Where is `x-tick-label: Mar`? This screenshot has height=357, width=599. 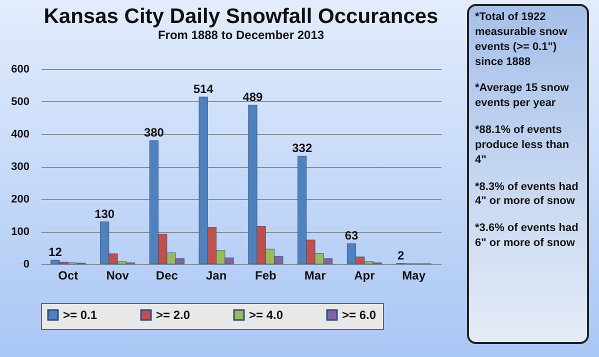
x-tick-label: Mar is located at coordinates (315, 275).